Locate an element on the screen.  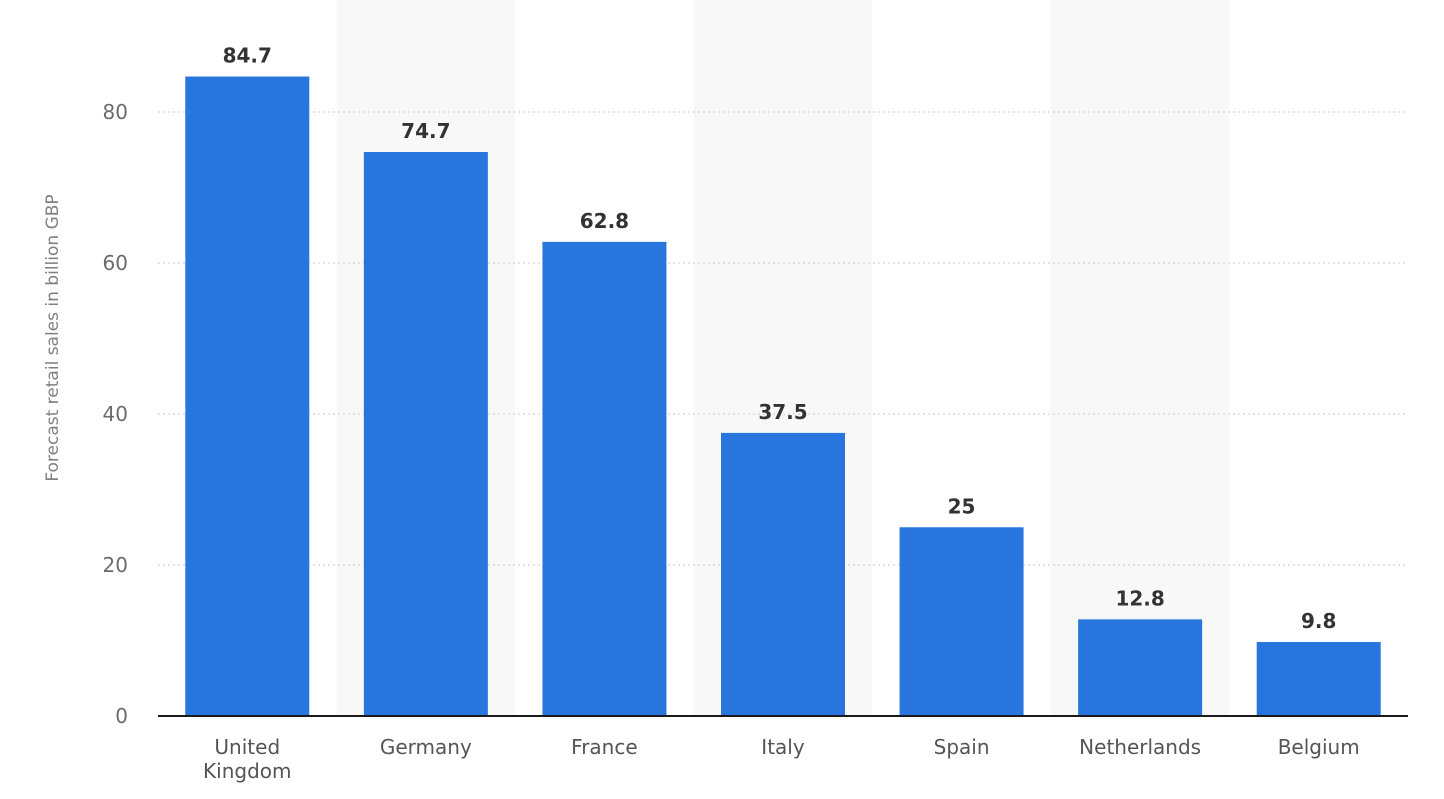
y-tick-label: 40 is located at coordinates (115, 414).